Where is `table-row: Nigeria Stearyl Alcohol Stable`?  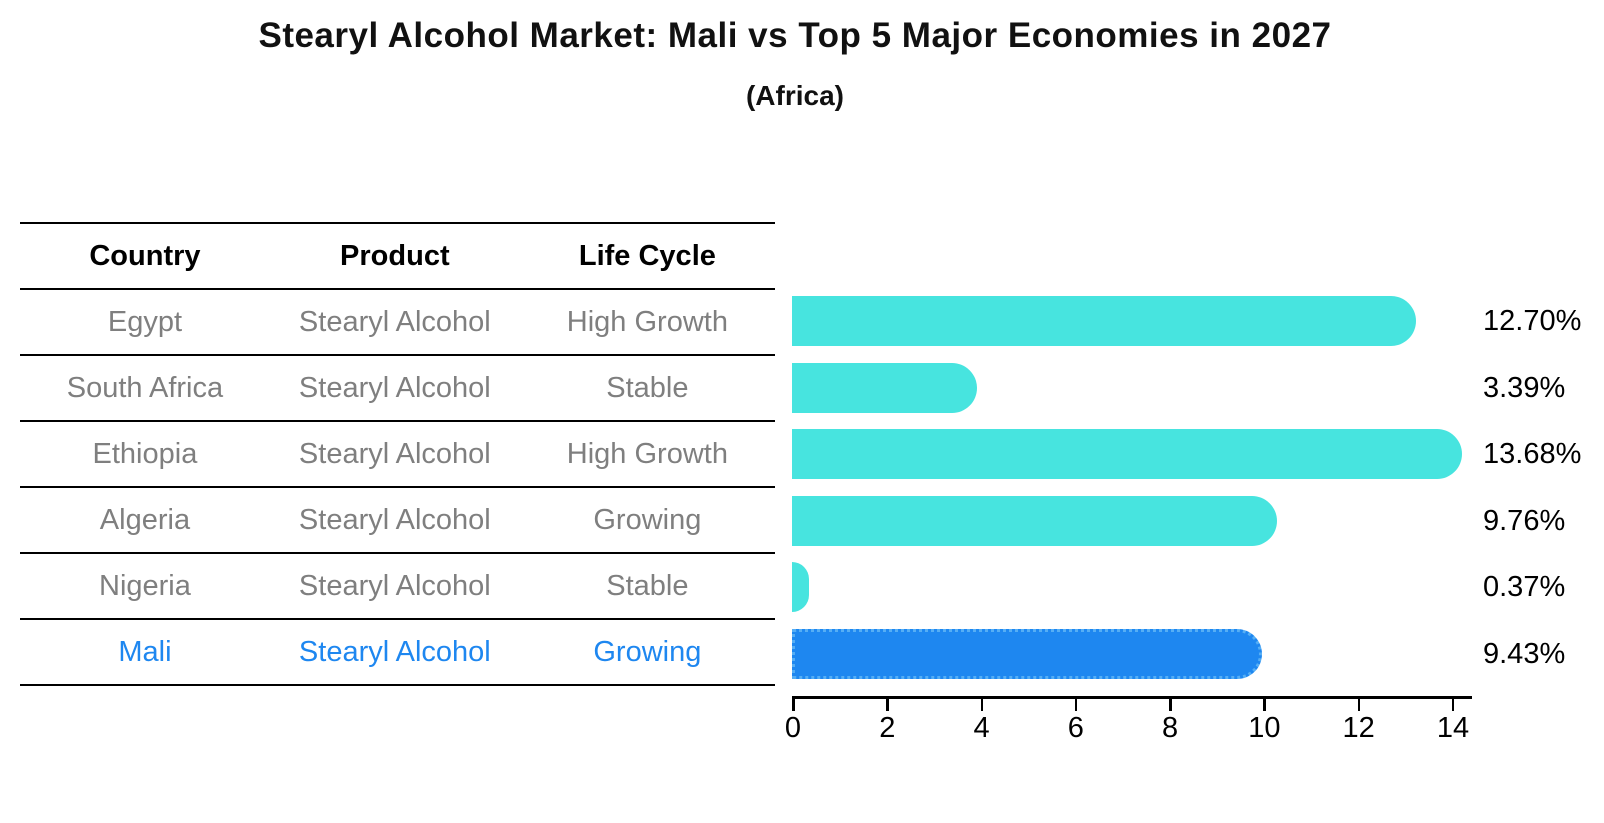
table-row: Nigeria Stearyl Alcohol Stable is located at coordinates (397, 587).